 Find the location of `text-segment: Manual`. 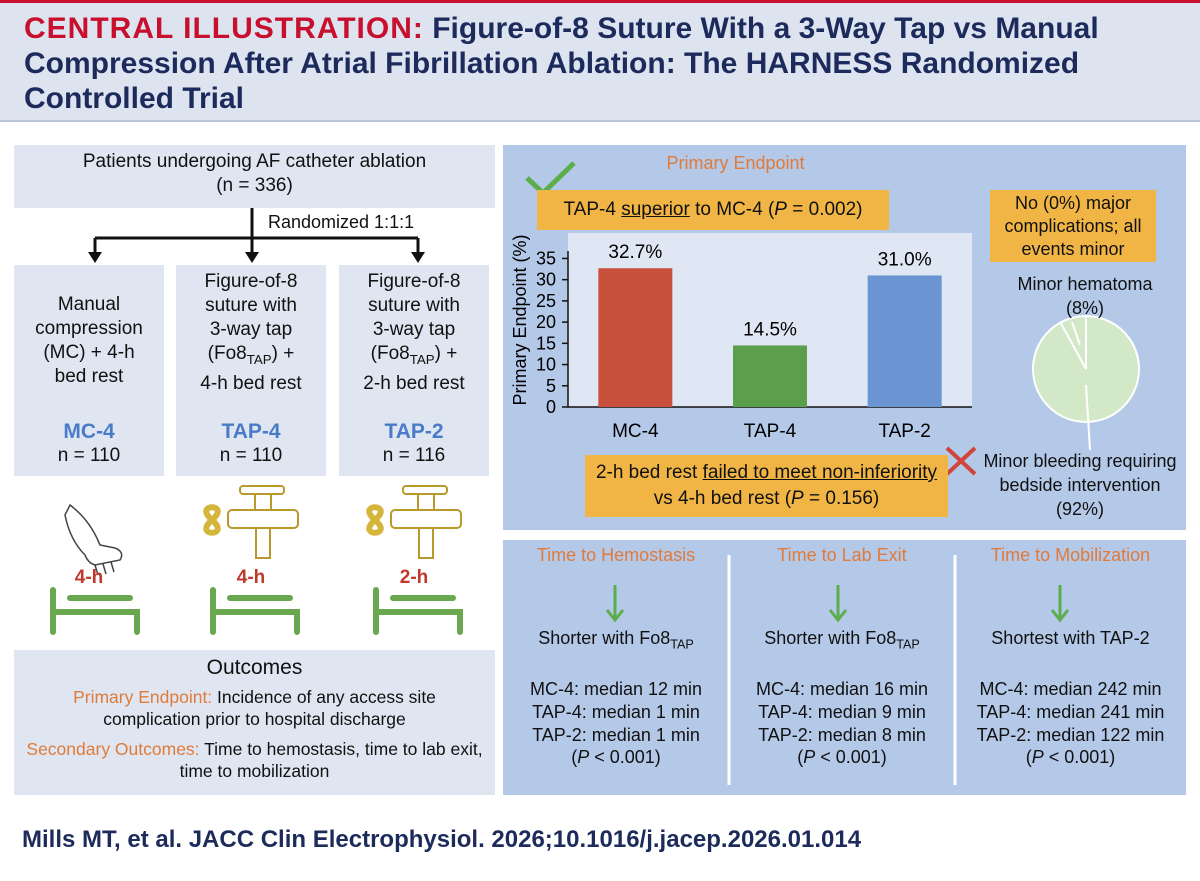

text-segment: Manual is located at coordinates (89, 304).